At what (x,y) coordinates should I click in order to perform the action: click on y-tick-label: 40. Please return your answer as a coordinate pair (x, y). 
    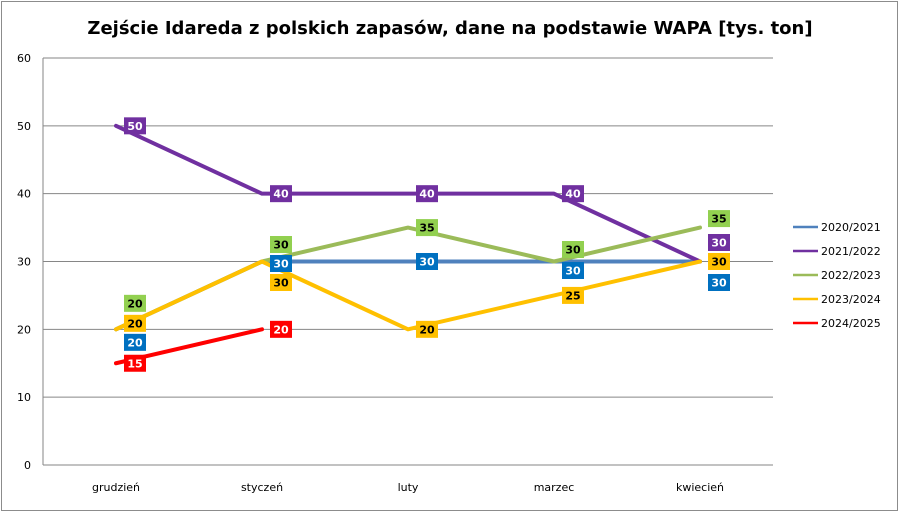
    Looking at the image, I should click on (24, 194).